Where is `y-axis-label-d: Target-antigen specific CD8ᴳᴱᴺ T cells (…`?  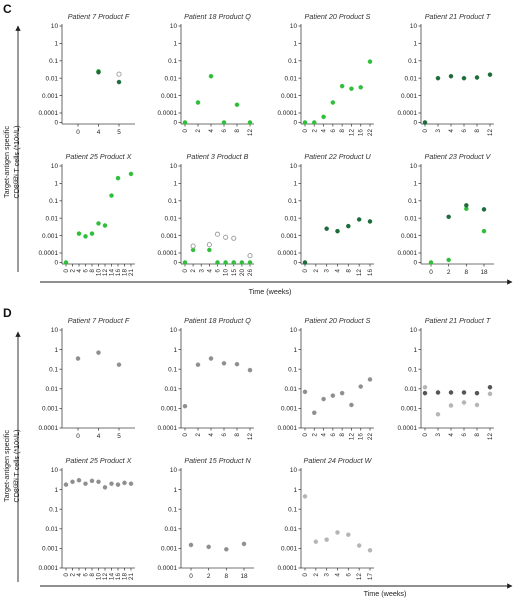
y-axis-label-d: Target-antigen specific CD8ᴳᴱᴺ T cells (… is located at coordinates (11, 465).